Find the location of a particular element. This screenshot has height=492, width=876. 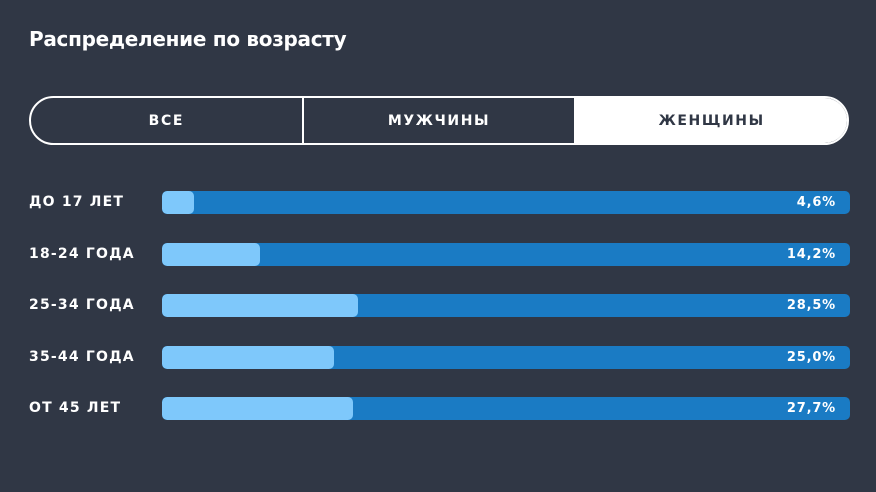

progress-bar: 27,7% is located at coordinates (506, 408).